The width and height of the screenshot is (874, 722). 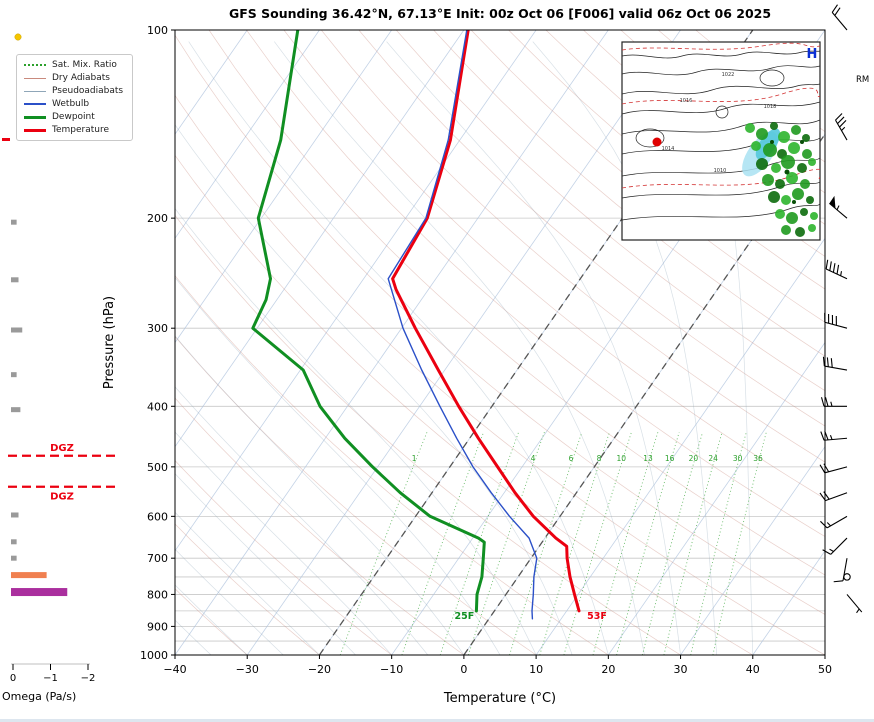 I want to click on inset-map: 1016 1022 1014 1010 1018 H, so click(x=721, y=141).